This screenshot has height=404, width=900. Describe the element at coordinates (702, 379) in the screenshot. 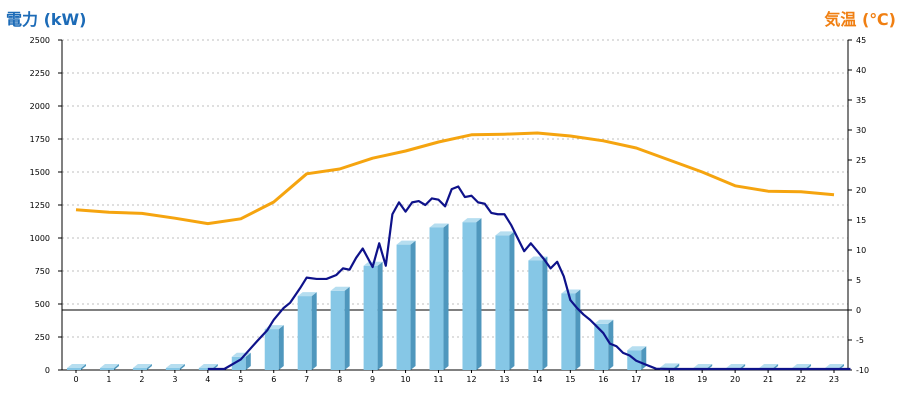

I see `x-tick-label: 19` at that location.